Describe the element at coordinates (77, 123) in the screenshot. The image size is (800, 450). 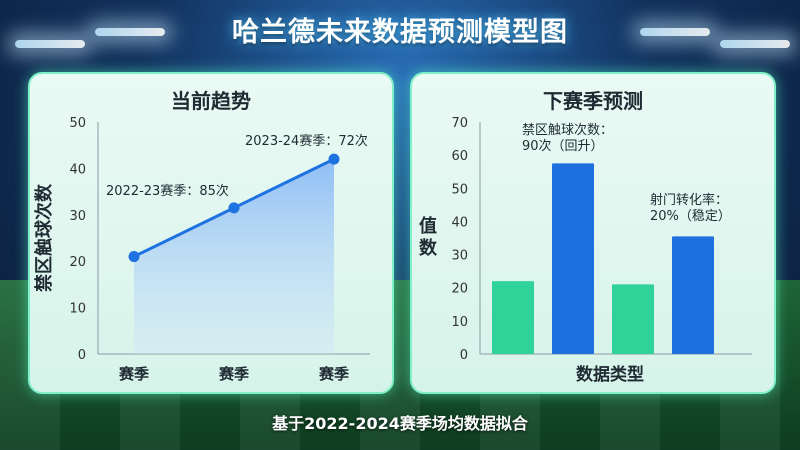
I see `trend-y-tick: 50` at that location.